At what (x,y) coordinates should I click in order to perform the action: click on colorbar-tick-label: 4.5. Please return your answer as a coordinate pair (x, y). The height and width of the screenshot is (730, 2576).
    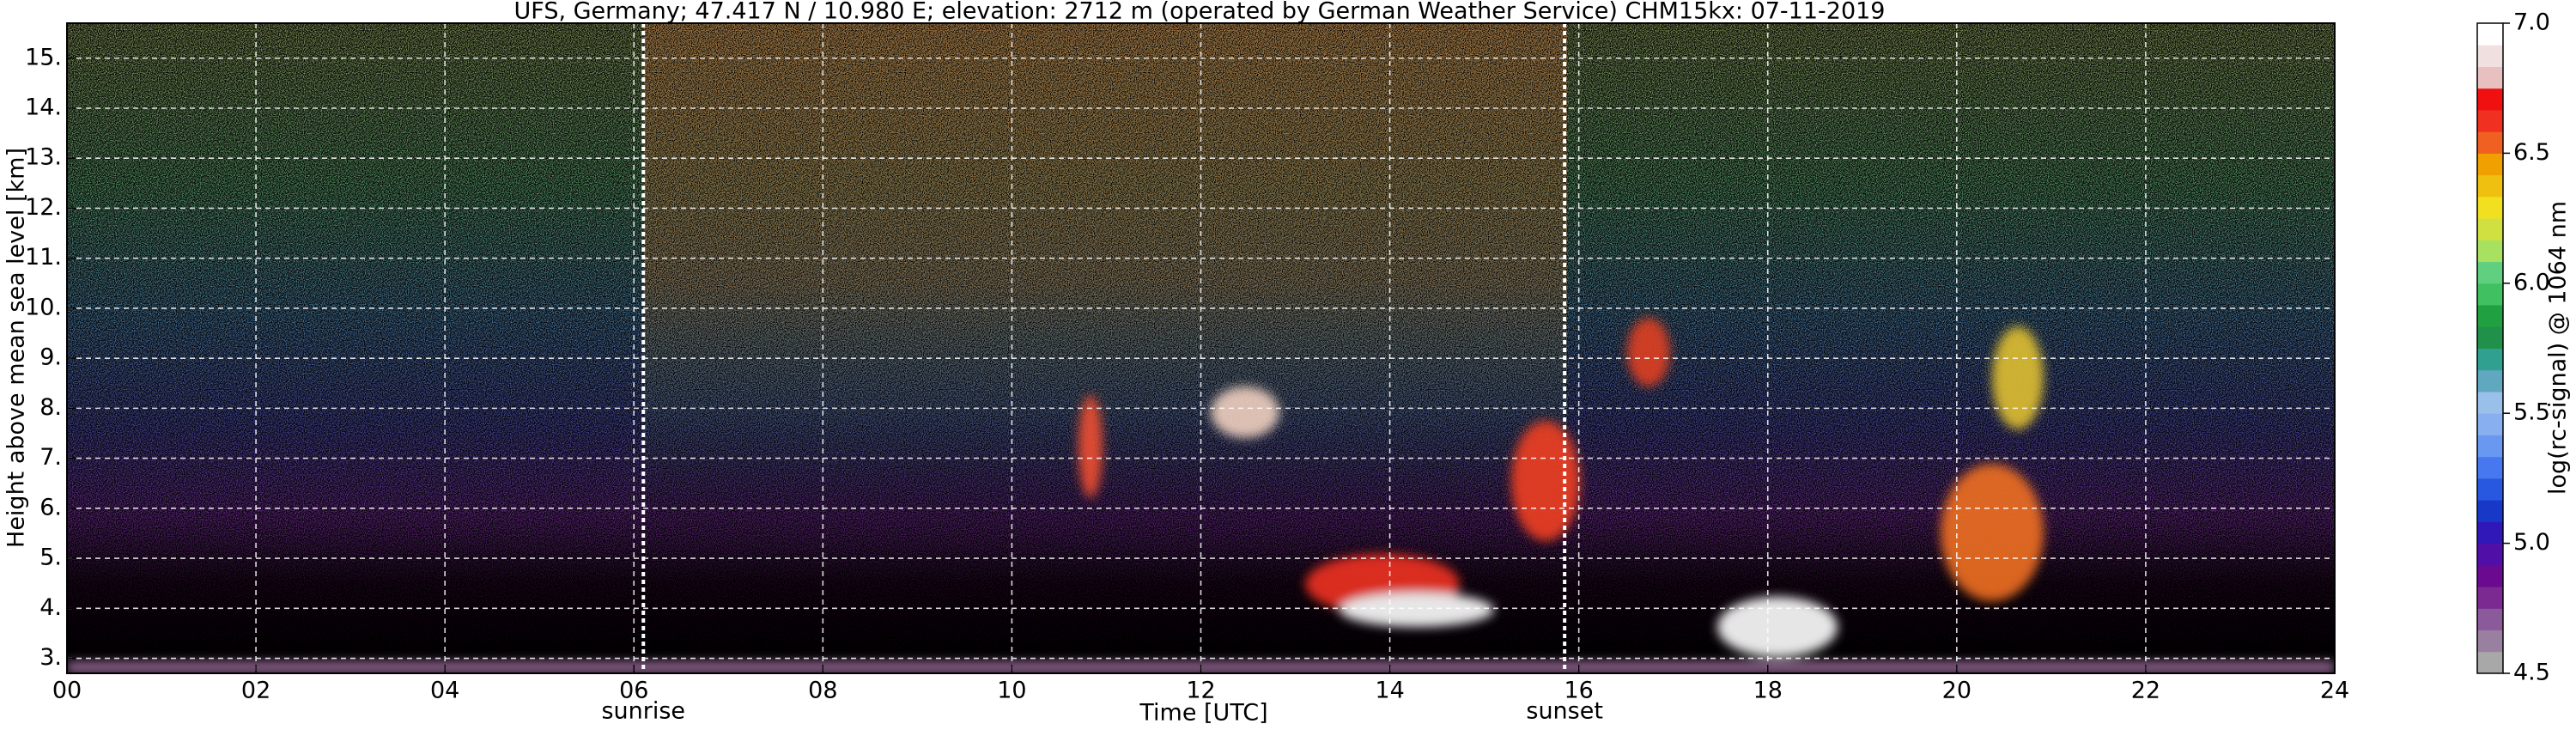
    Looking at the image, I should click on (2531, 673).